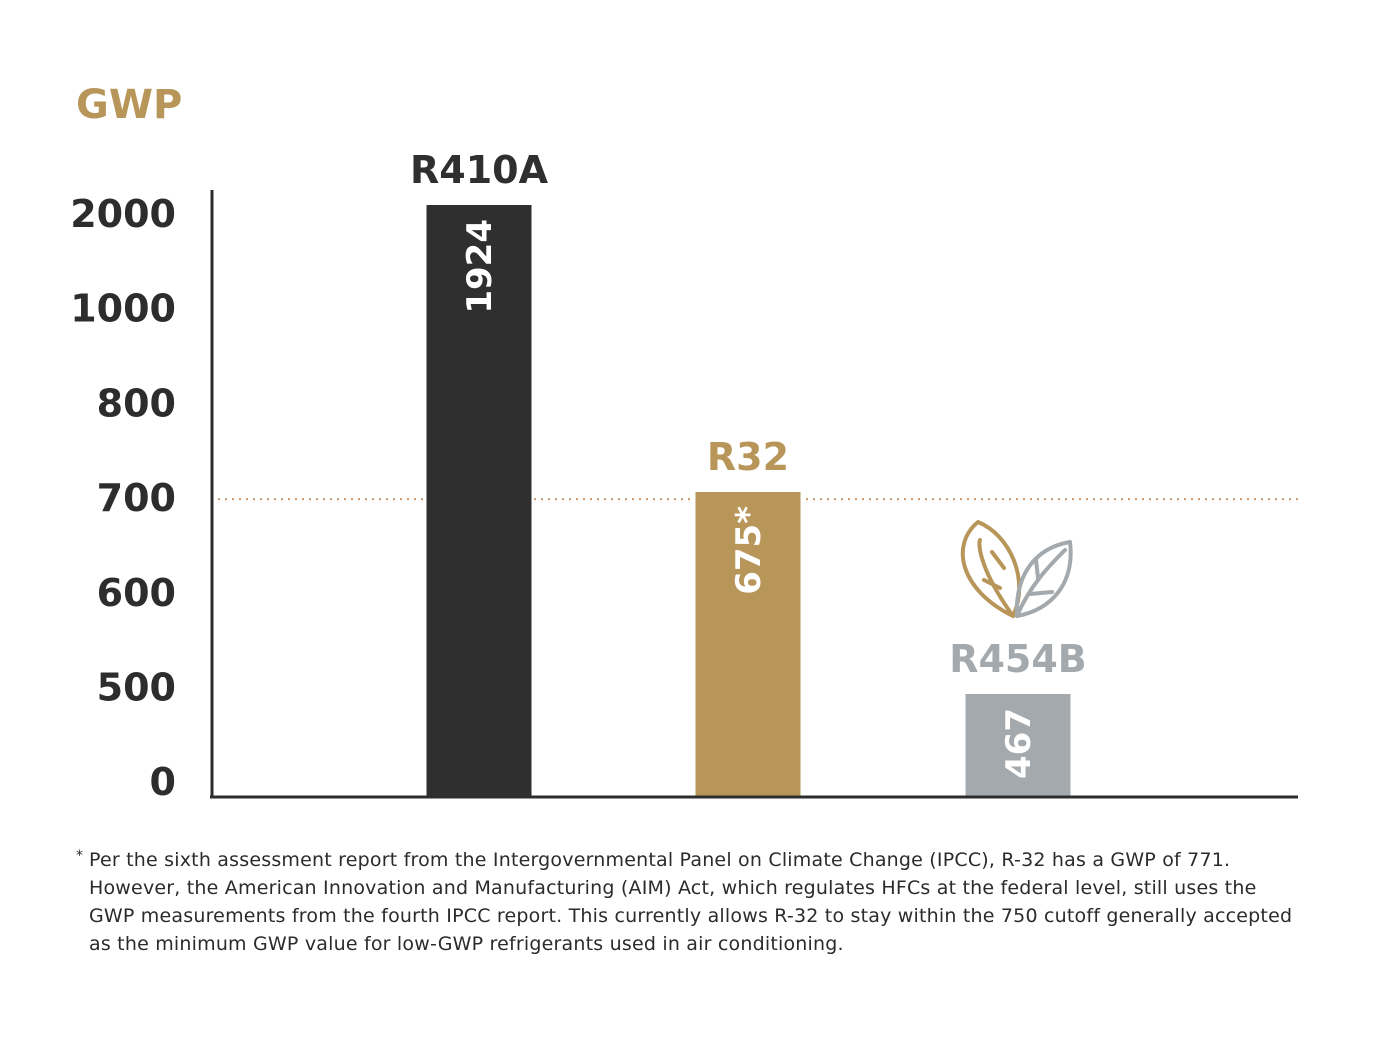 This screenshot has height=1037, width=1380. What do you see at coordinates (479, 170) in the screenshot?
I see `category-label: R410A` at bounding box center [479, 170].